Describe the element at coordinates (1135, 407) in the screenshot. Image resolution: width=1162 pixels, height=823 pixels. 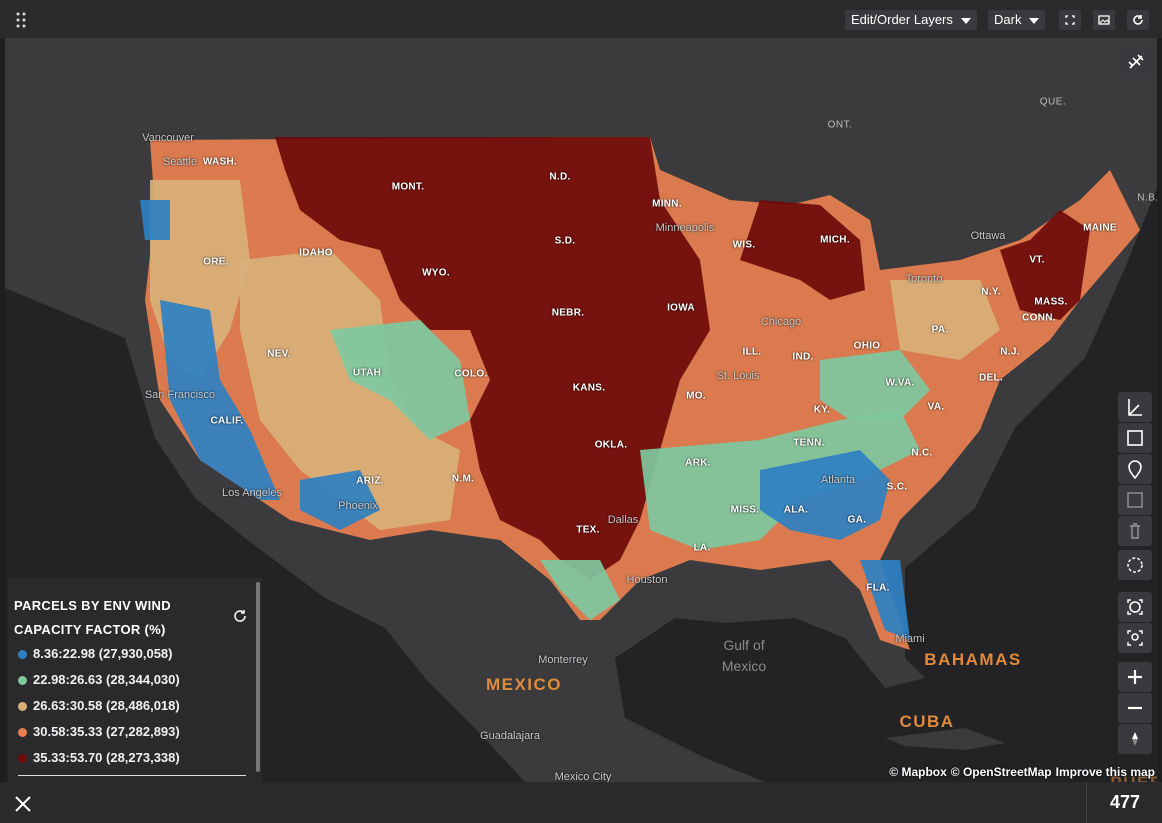
I see `measure-tool` at that location.